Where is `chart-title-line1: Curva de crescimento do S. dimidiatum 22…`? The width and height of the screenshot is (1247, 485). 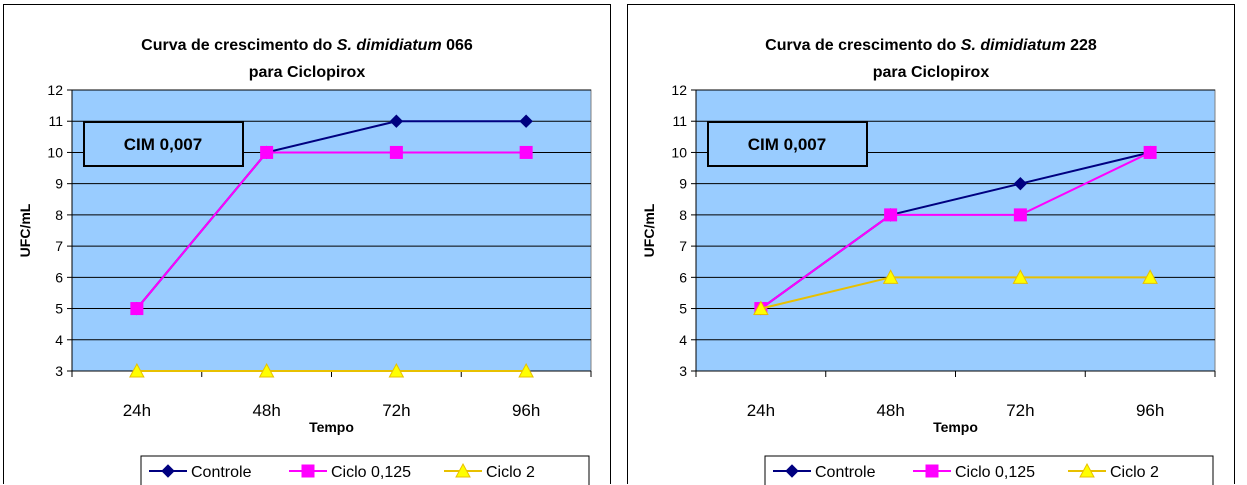 chart-title-line1: Curva de crescimento do S. dimidiatum 22… is located at coordinates (931, 45).